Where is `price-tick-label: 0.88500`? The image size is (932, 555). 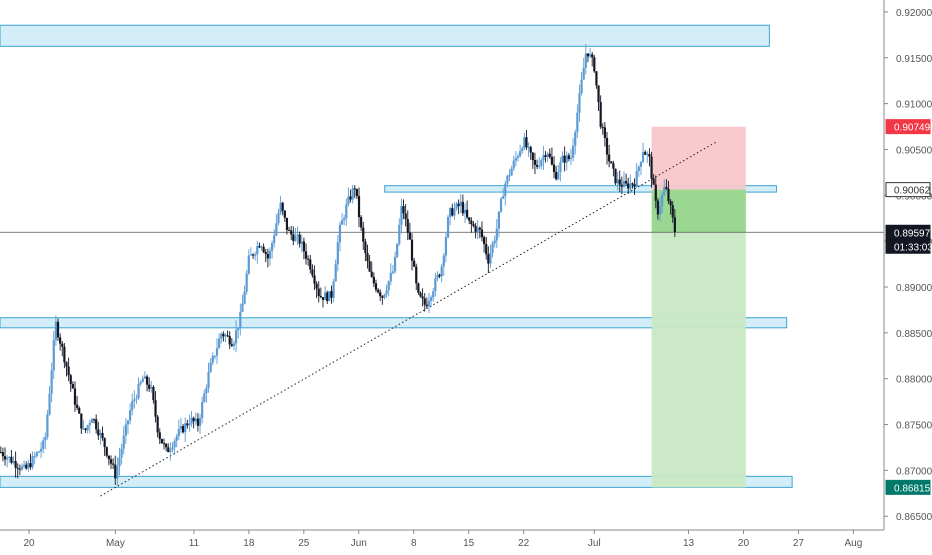 price-tick-label: 0.88500 is located at coordinates (914, 334).